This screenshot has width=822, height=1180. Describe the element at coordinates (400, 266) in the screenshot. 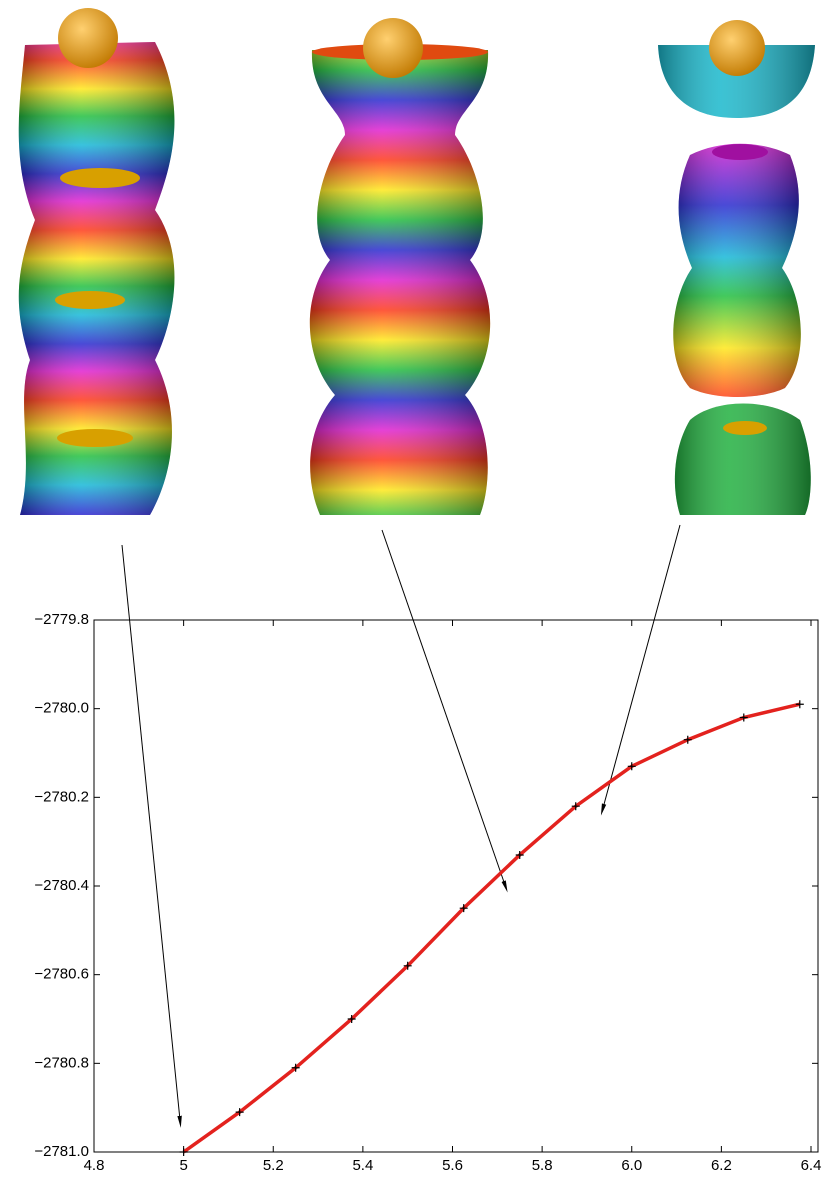

I see `render-tube` at that location.